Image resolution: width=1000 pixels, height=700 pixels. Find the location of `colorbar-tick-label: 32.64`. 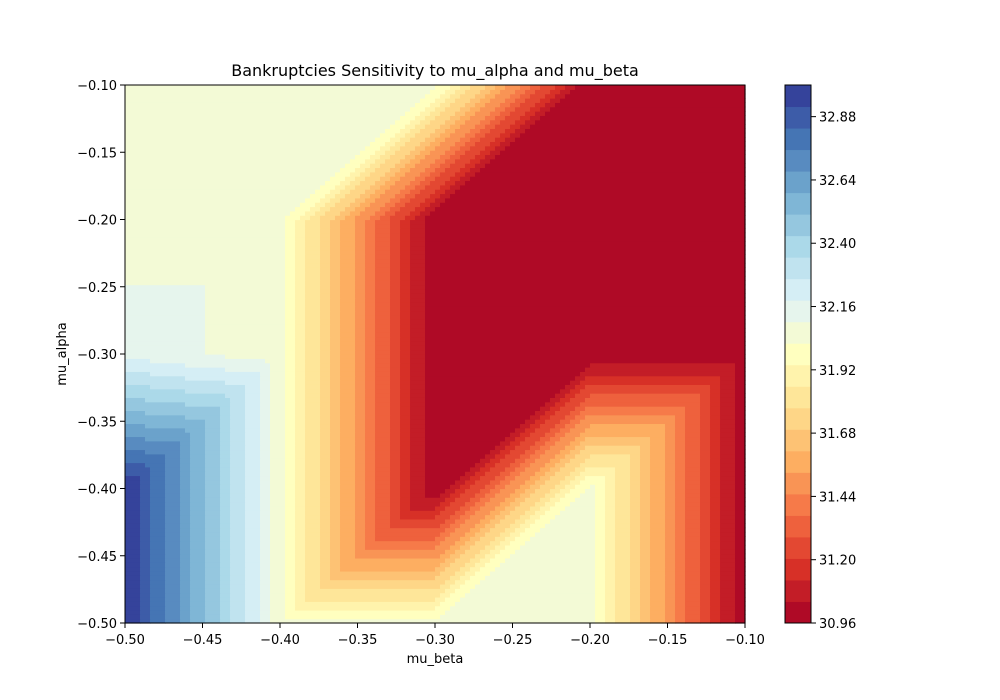

colorbar-tick-label: 32.64 is located at coordinates (837, 181).